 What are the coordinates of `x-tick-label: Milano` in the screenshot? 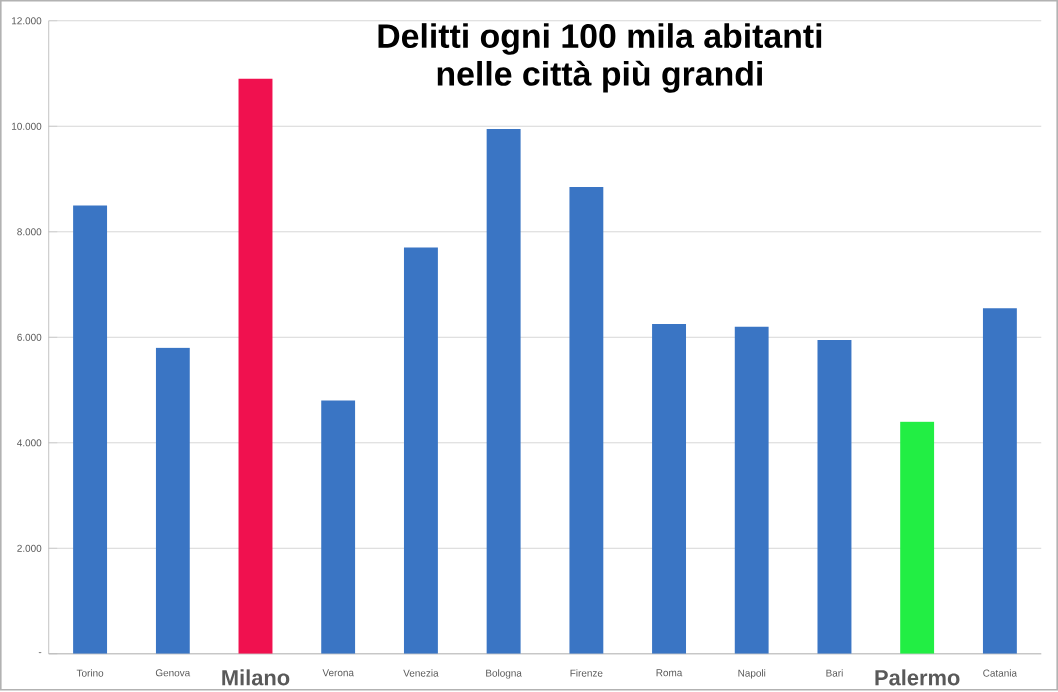 It's located at (256, 677).